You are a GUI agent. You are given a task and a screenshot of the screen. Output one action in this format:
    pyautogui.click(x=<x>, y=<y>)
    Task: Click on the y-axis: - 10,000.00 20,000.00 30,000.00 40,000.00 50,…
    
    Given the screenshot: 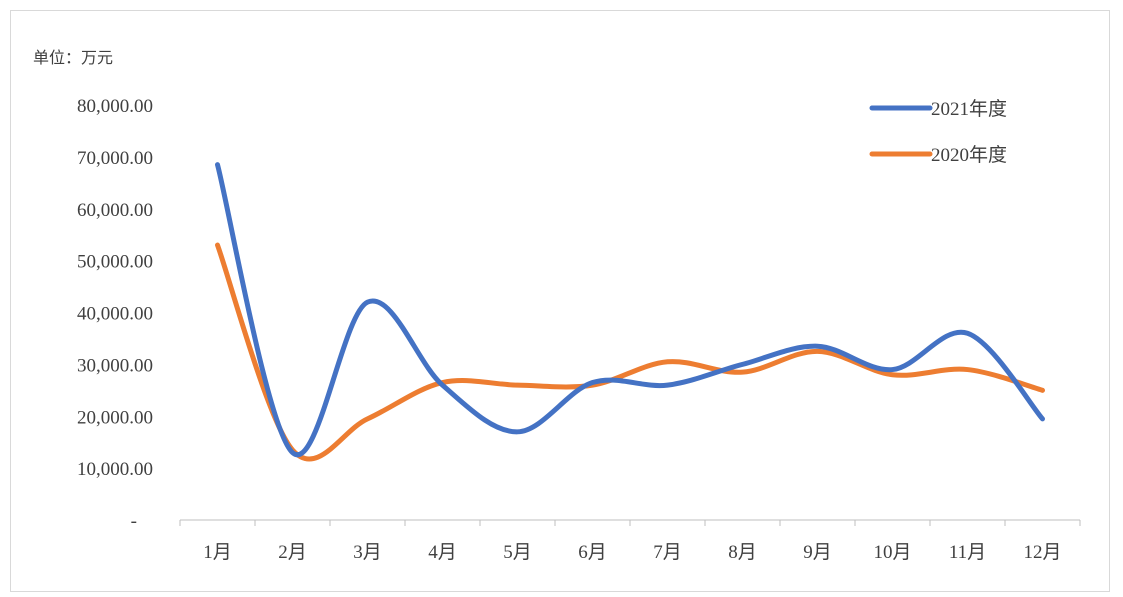 What is the action you would take?
    pyautogui.click(x=115, y=314)
    